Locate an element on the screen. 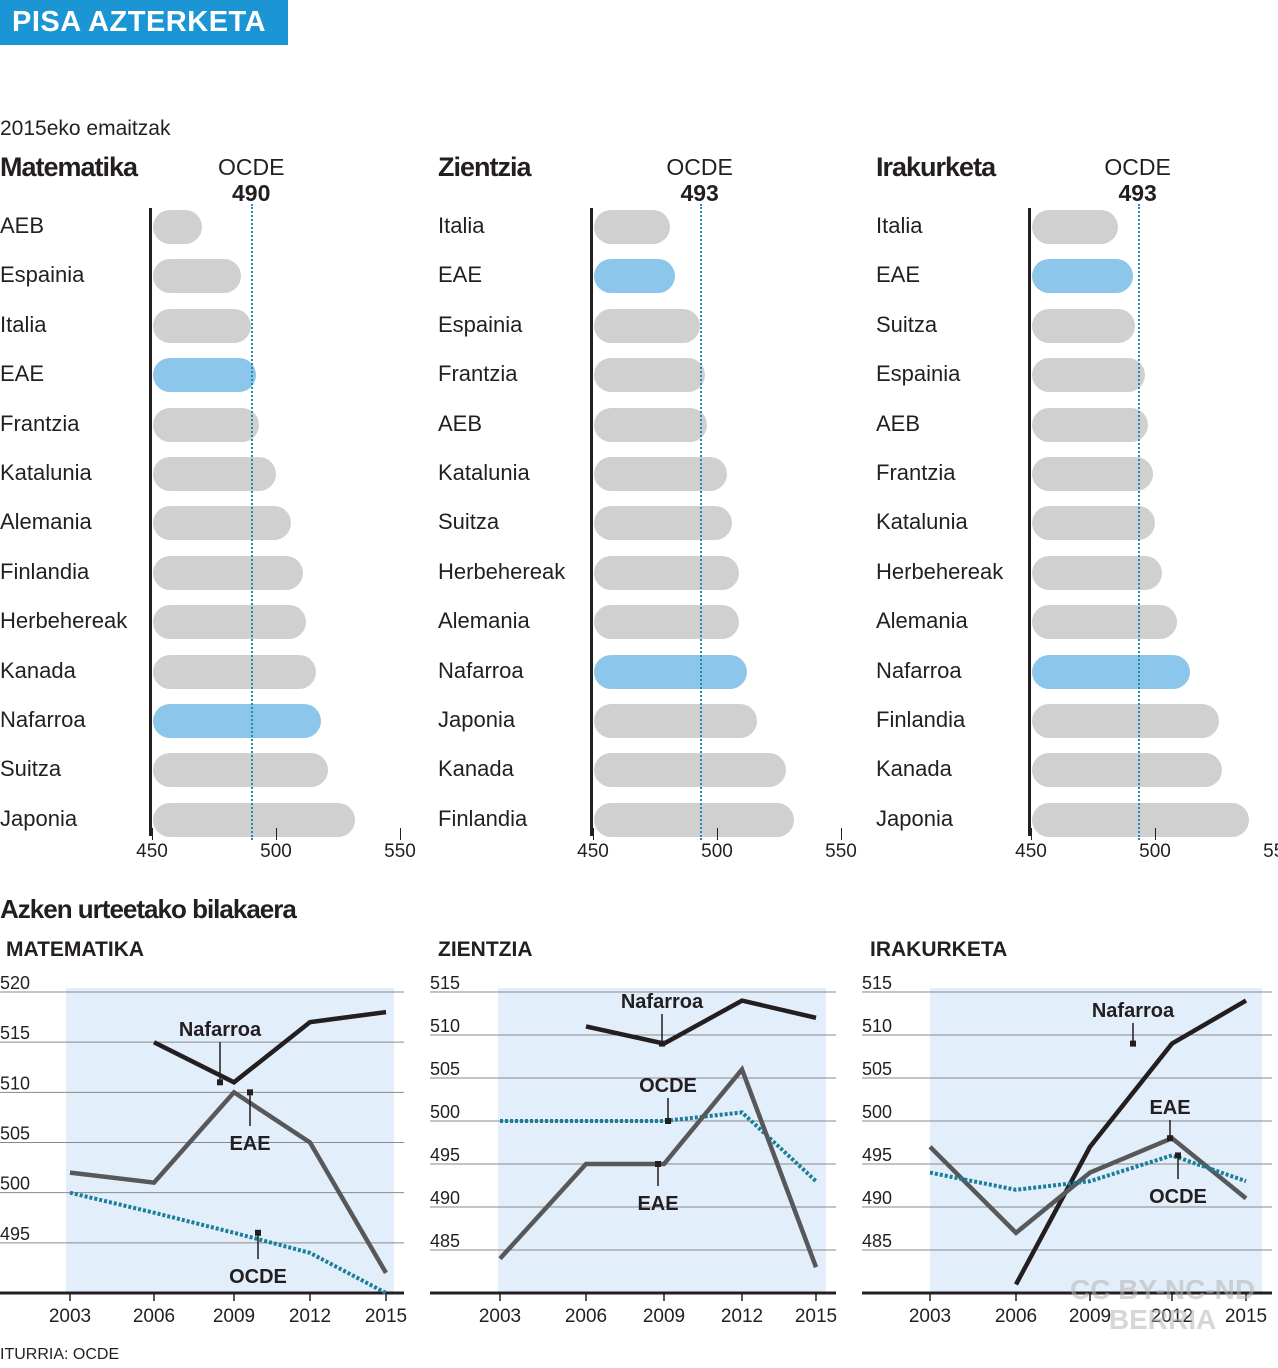  reference-value: 490 is located at coordinates (251, 193).